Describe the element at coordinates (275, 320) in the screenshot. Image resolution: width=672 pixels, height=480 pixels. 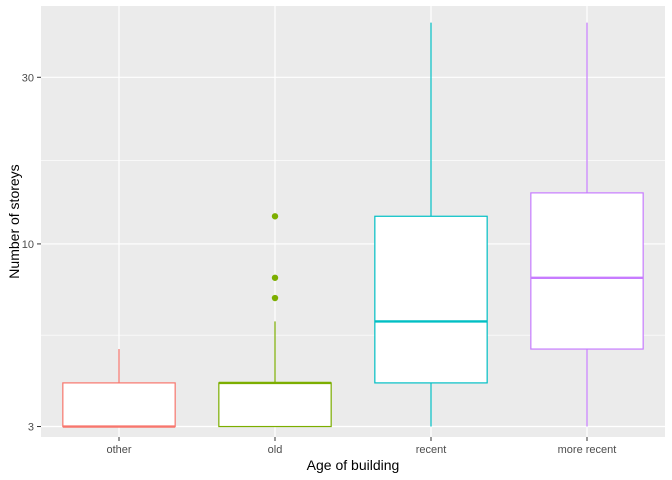
I see `box-old` at that location.